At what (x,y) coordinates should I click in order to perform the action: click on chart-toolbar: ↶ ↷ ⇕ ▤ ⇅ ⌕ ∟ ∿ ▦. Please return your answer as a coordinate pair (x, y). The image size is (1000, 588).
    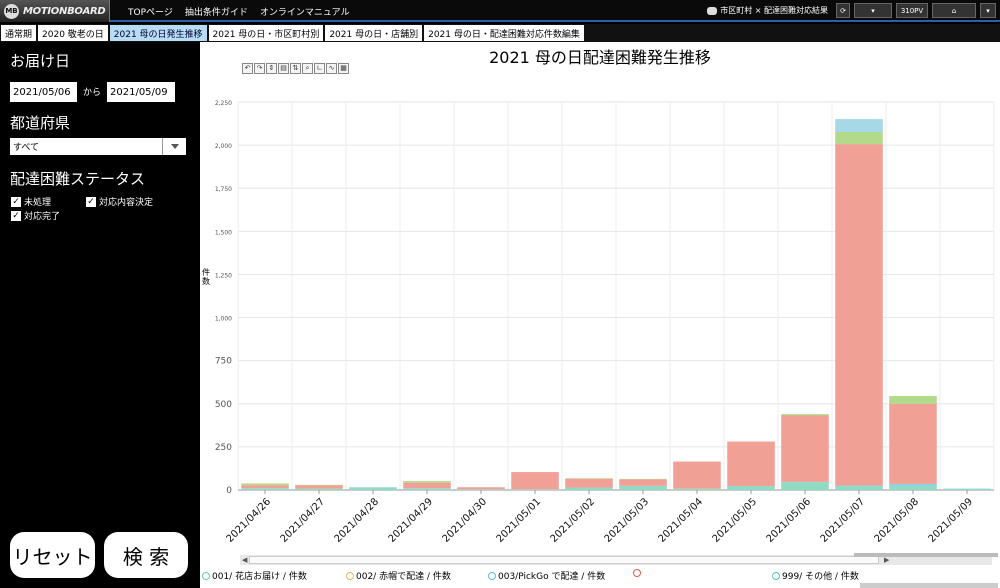
    Looking at the image, I should click on (295, 68).